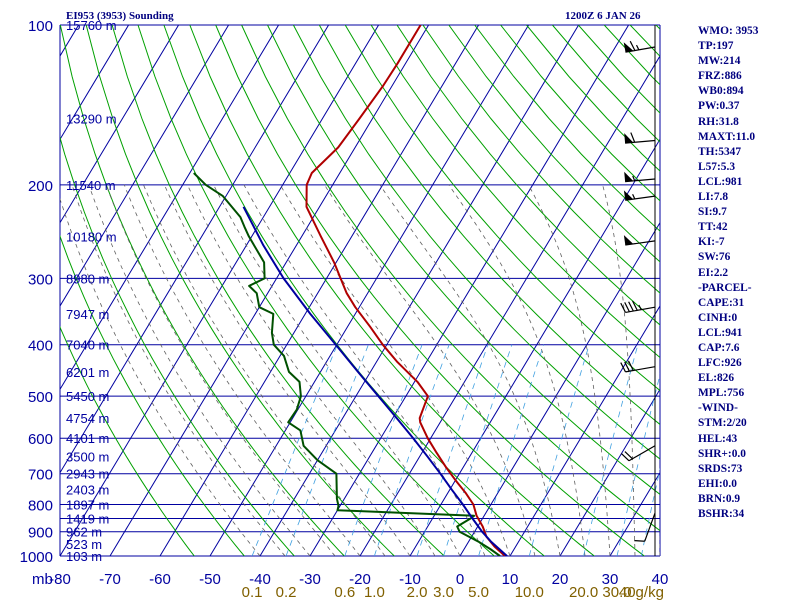 The image size is (800, 605). I want to click on mixing-ratio-label: 5.0, so click(478, 592).